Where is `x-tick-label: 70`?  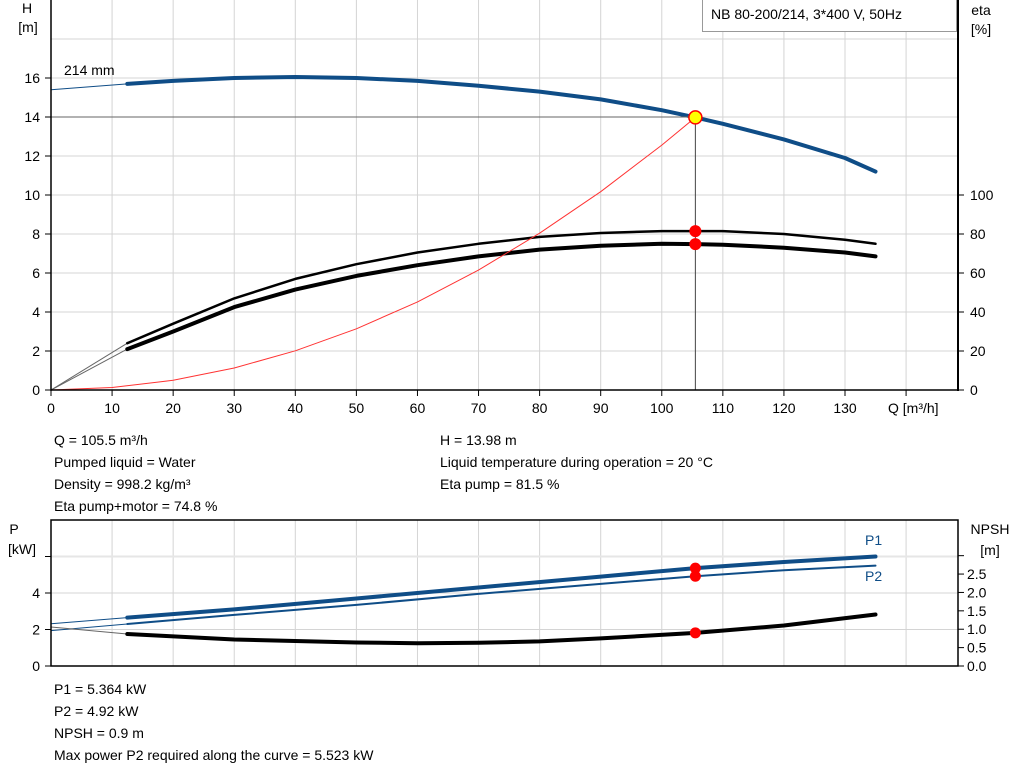
x-tick-label: 70 is located at coordinates (479, 408).